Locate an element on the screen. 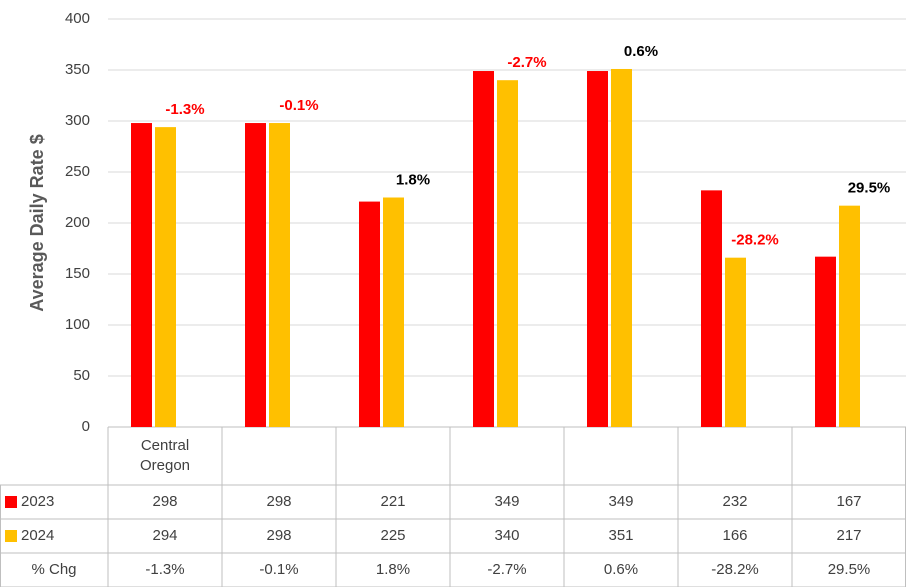  y-tick-label: 150 is located at coordinates (77, 273).